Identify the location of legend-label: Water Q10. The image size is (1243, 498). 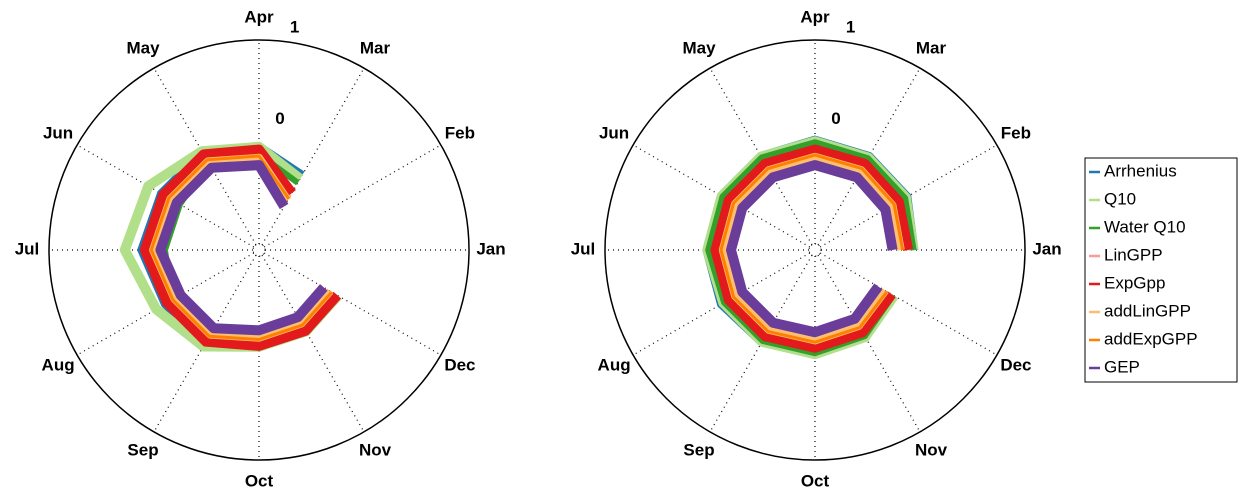
(1145, 226).